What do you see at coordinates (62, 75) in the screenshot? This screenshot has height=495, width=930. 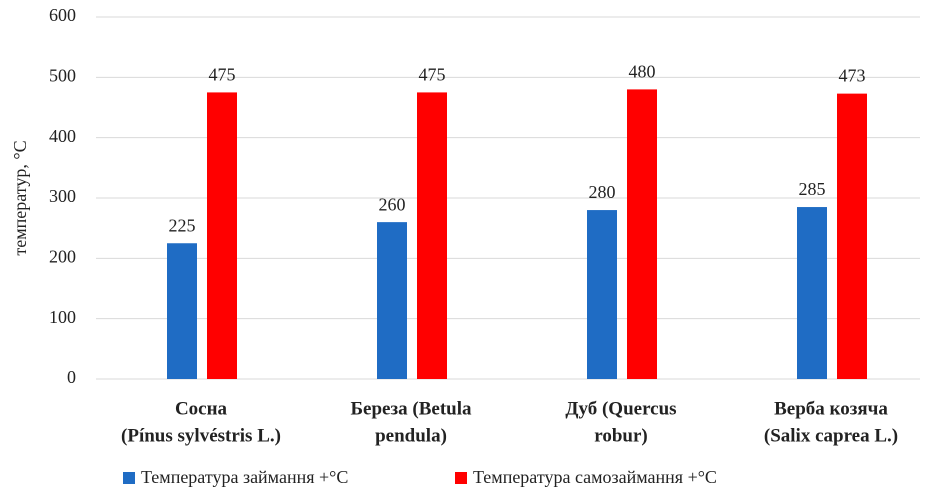 I see `y-tick-label: 500` at bounding box center [62, 75].